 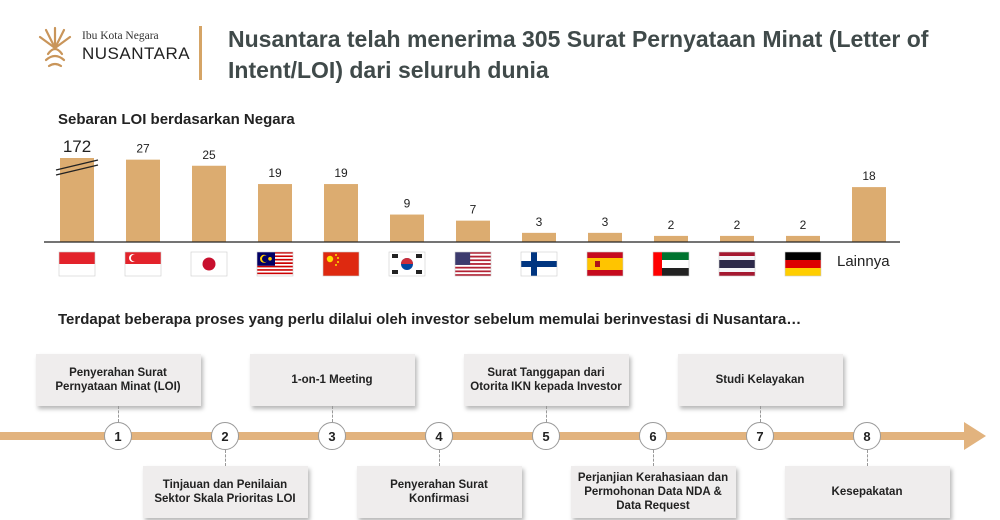 What do you see at coordinates (200, 53) in the screenshot?
I see `title-divider` at bounding box center [200, 53].